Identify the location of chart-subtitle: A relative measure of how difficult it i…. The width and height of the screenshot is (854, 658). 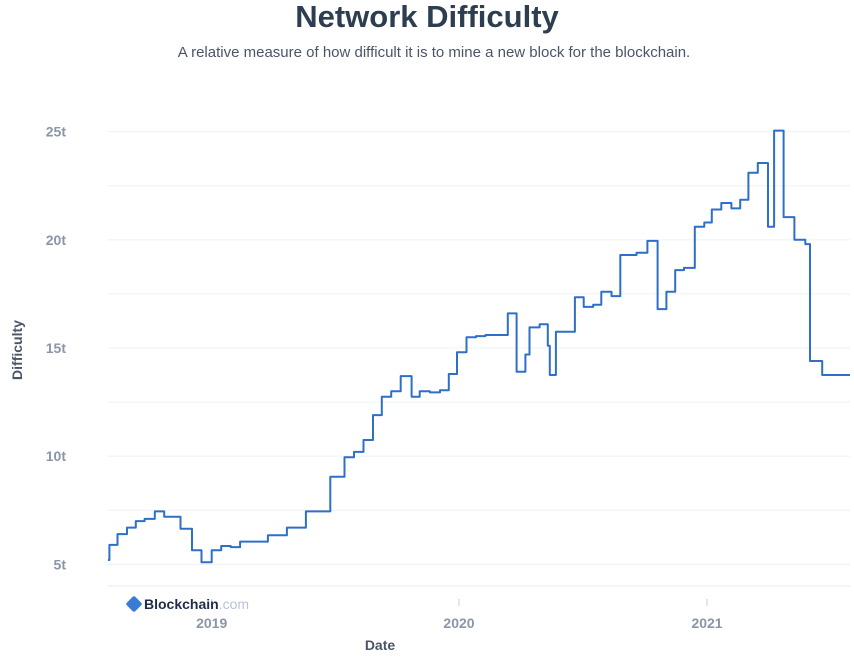
(434, 52).